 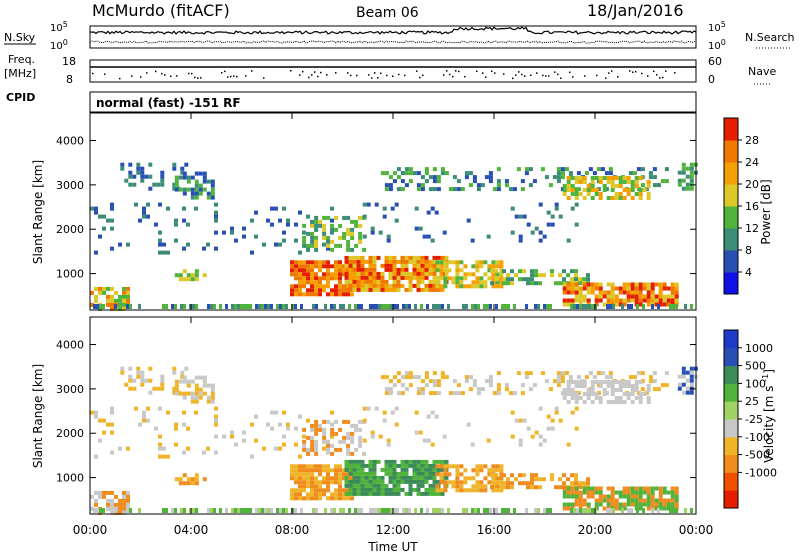 What do you see at coordinates (717, 27) in the screenshot?
I see `noise-tick-hi-right: 105` at bounding box center [717, 27].